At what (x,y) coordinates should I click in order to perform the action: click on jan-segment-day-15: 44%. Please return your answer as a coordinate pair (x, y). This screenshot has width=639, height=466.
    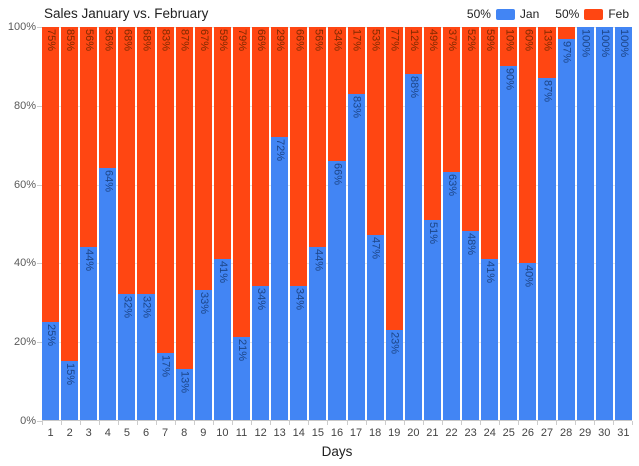
    Looking at the image, I should click on (318, 333).